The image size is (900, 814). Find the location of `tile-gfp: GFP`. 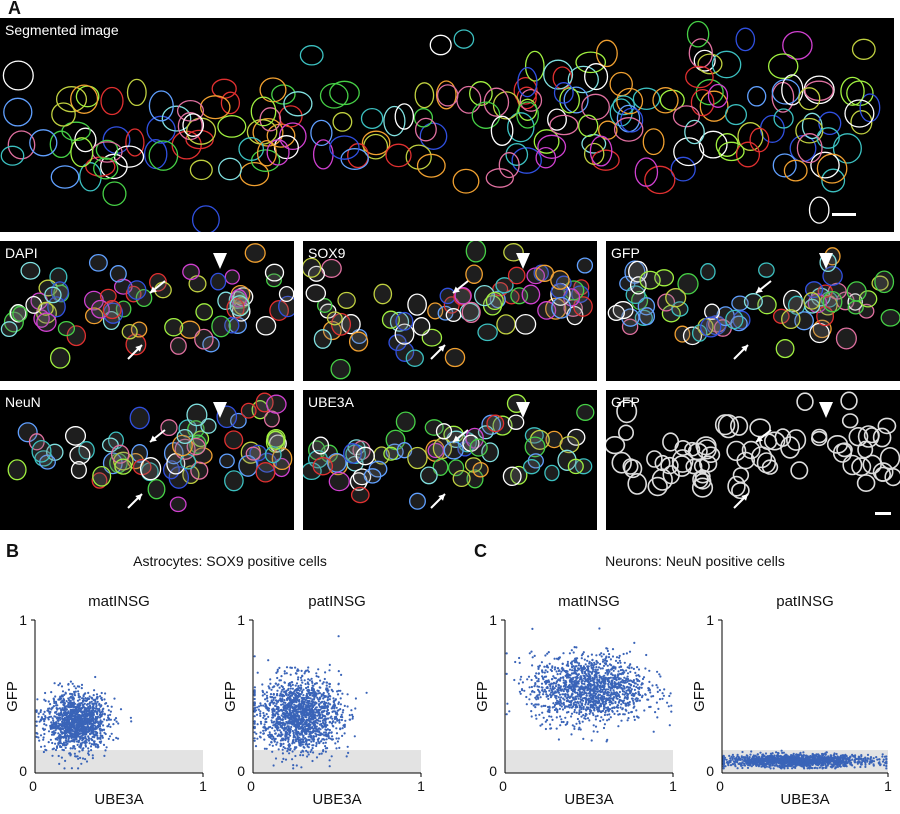

tile-gfp: GFP is located at coordinates (753, 311).